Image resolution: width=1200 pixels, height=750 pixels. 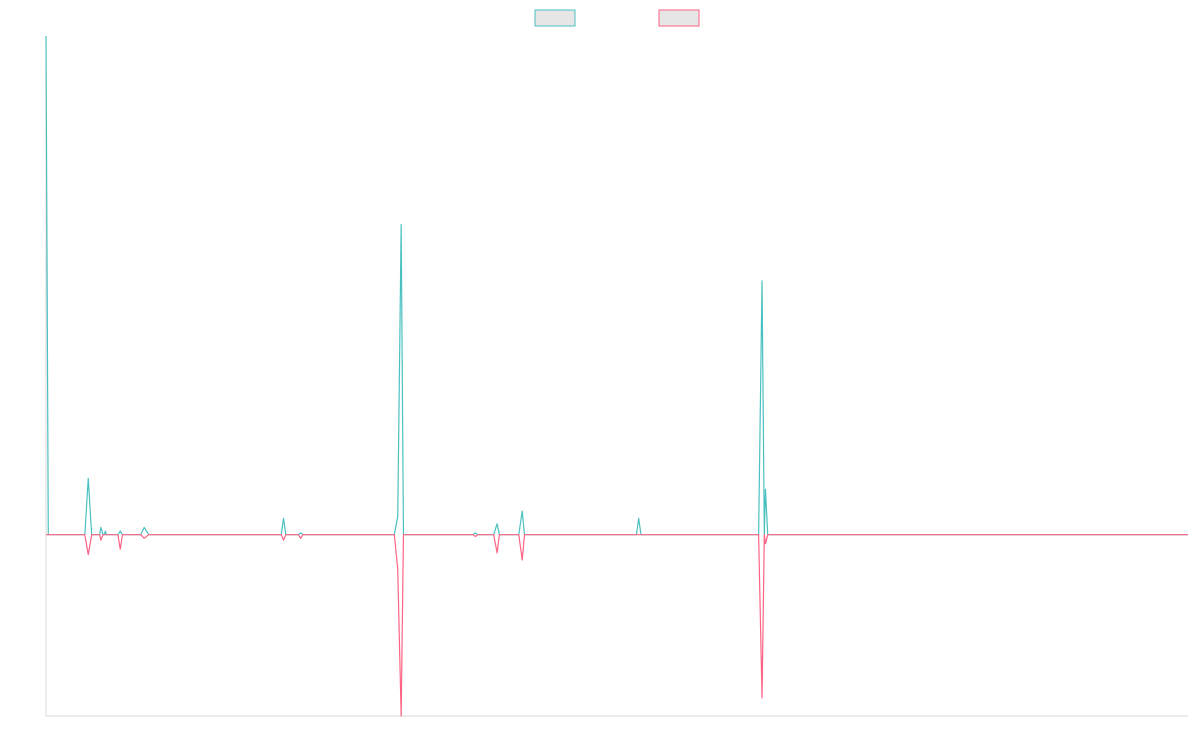 I want to click on legend, so click(x=617, y=18).